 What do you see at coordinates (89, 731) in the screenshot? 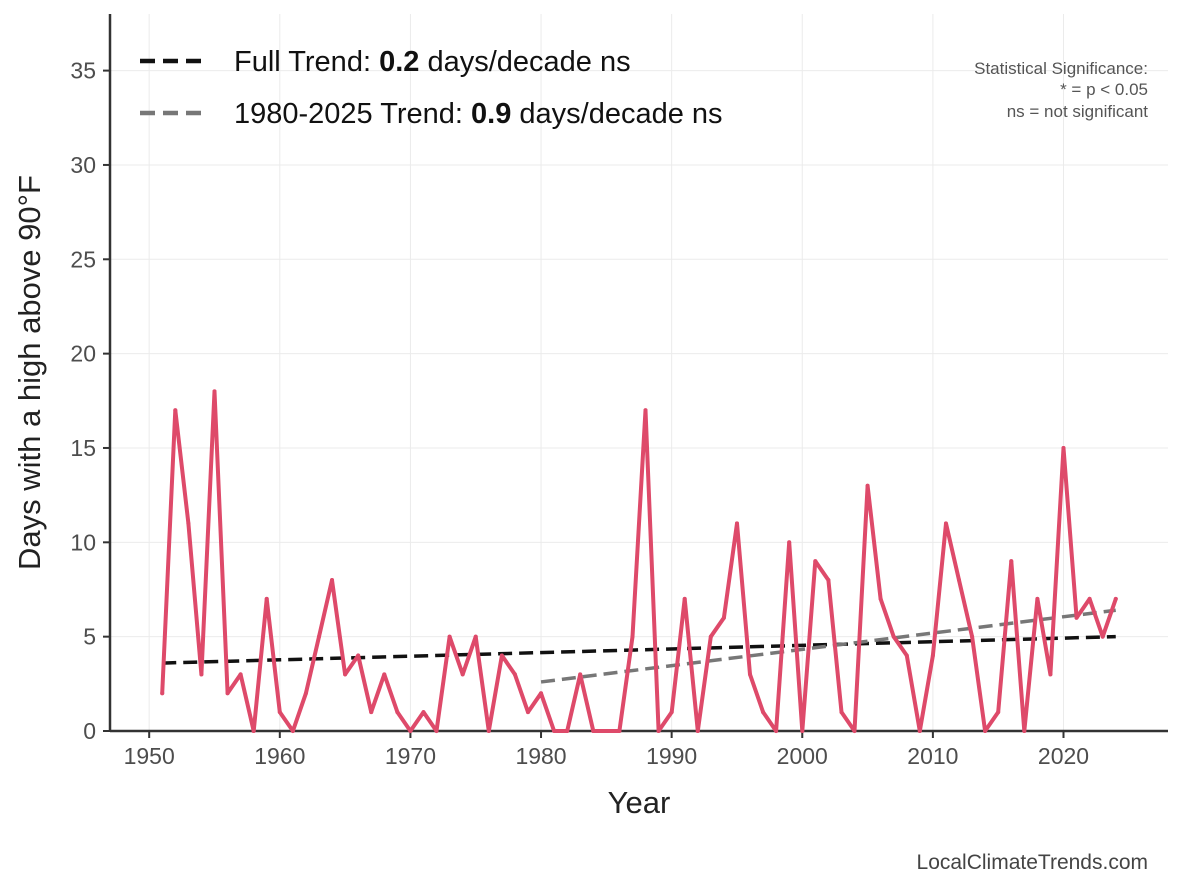
I see `y-tick-label: 0` at bounding box center [89, 731].